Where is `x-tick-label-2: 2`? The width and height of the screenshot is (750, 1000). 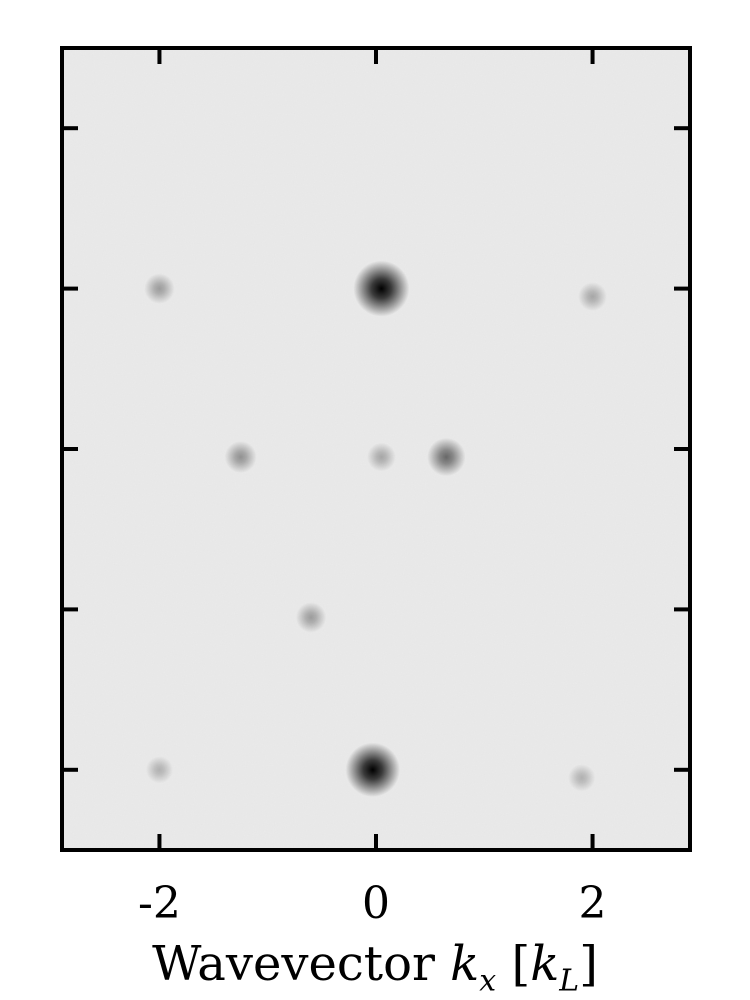 x-tick-label-2: 2 is located at coordinates (593, 903).